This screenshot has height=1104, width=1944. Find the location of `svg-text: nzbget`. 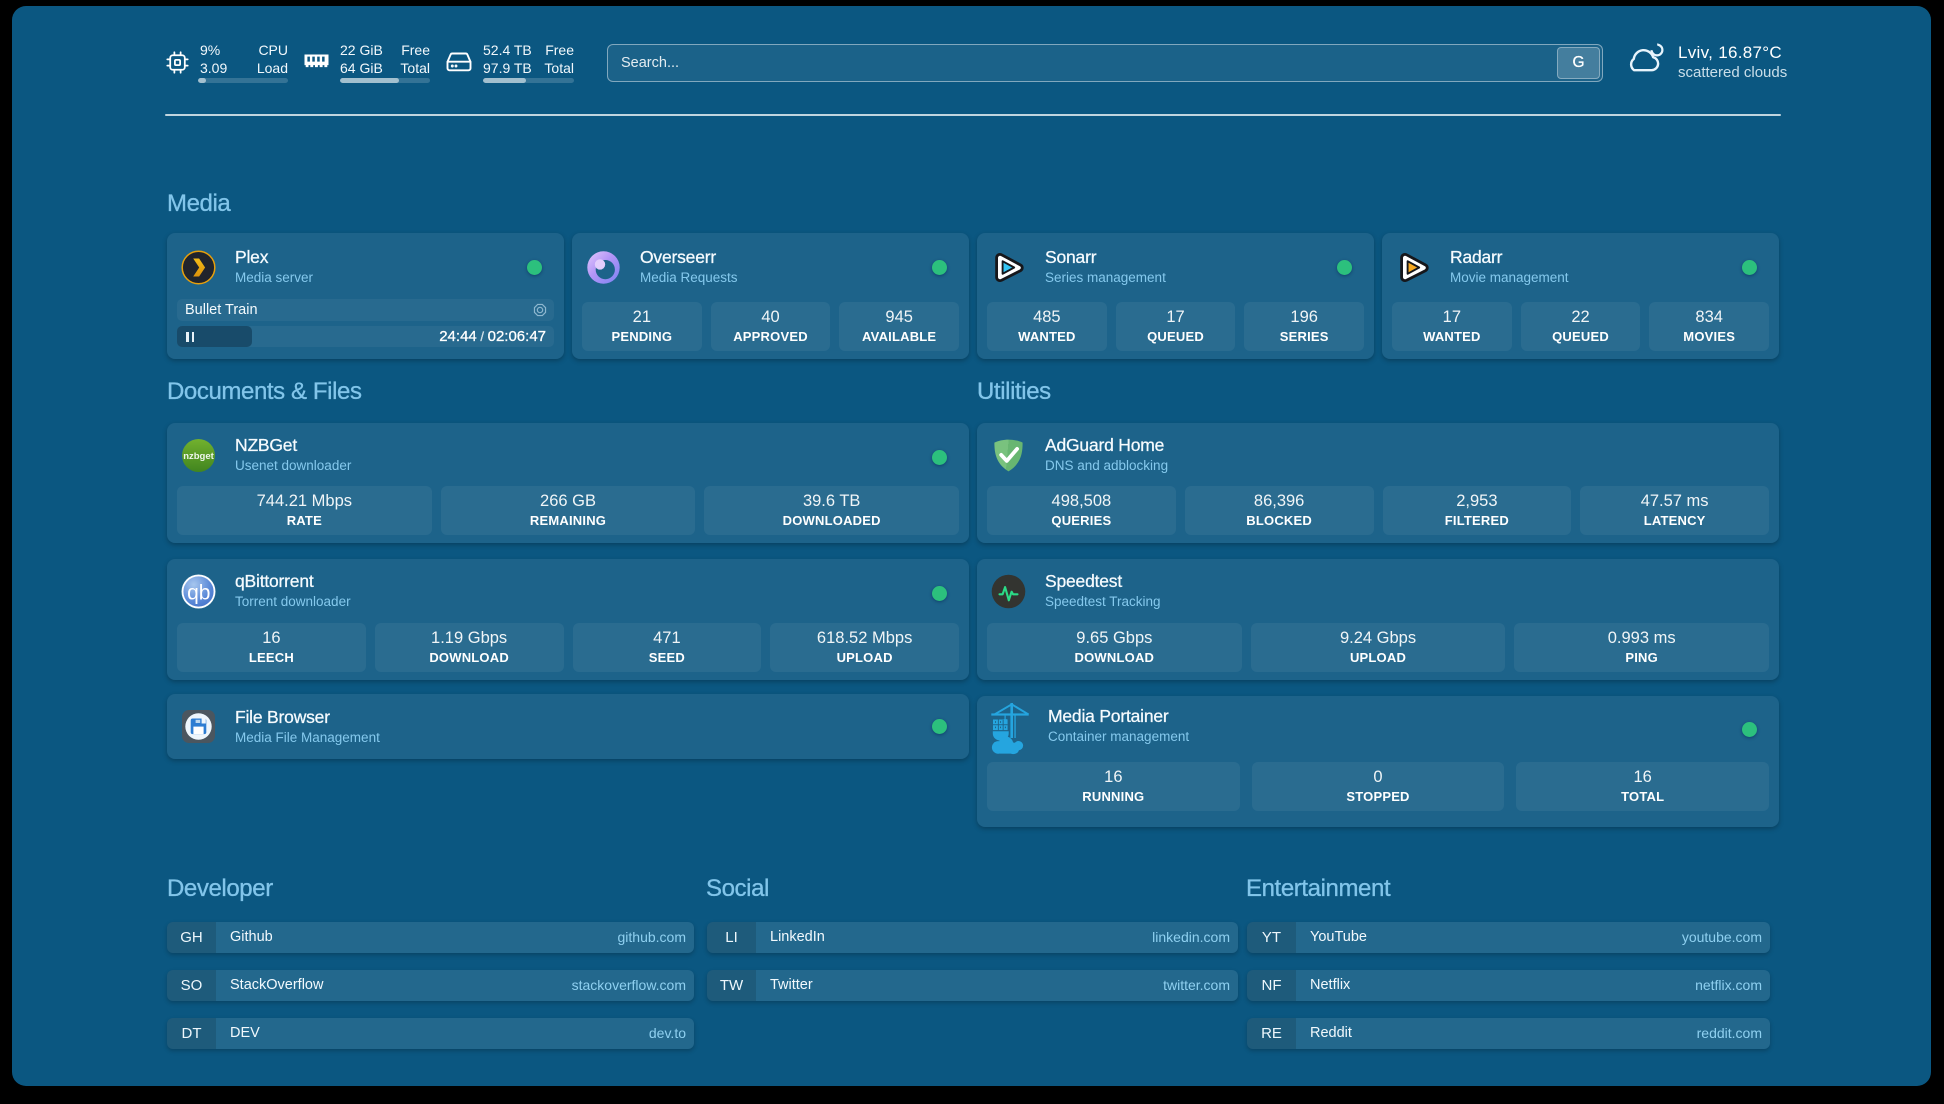

svg-text: nzbget is located at coordinates (198, 455).